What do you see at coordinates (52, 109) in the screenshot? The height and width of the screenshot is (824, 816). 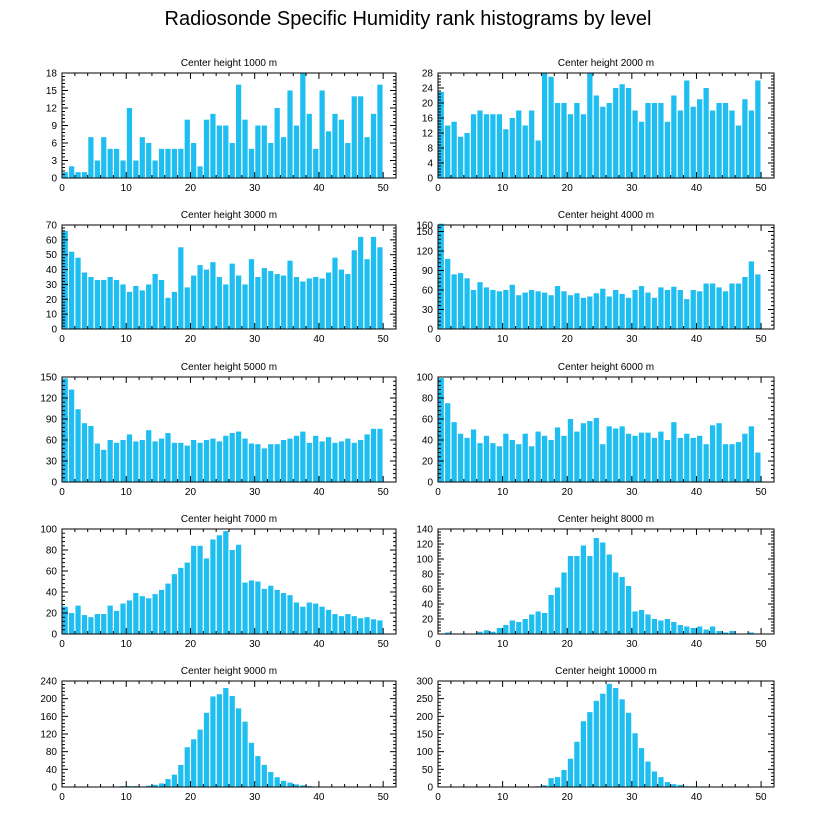 I see `y-tick-label: 12` at bounding box center [52, 109].